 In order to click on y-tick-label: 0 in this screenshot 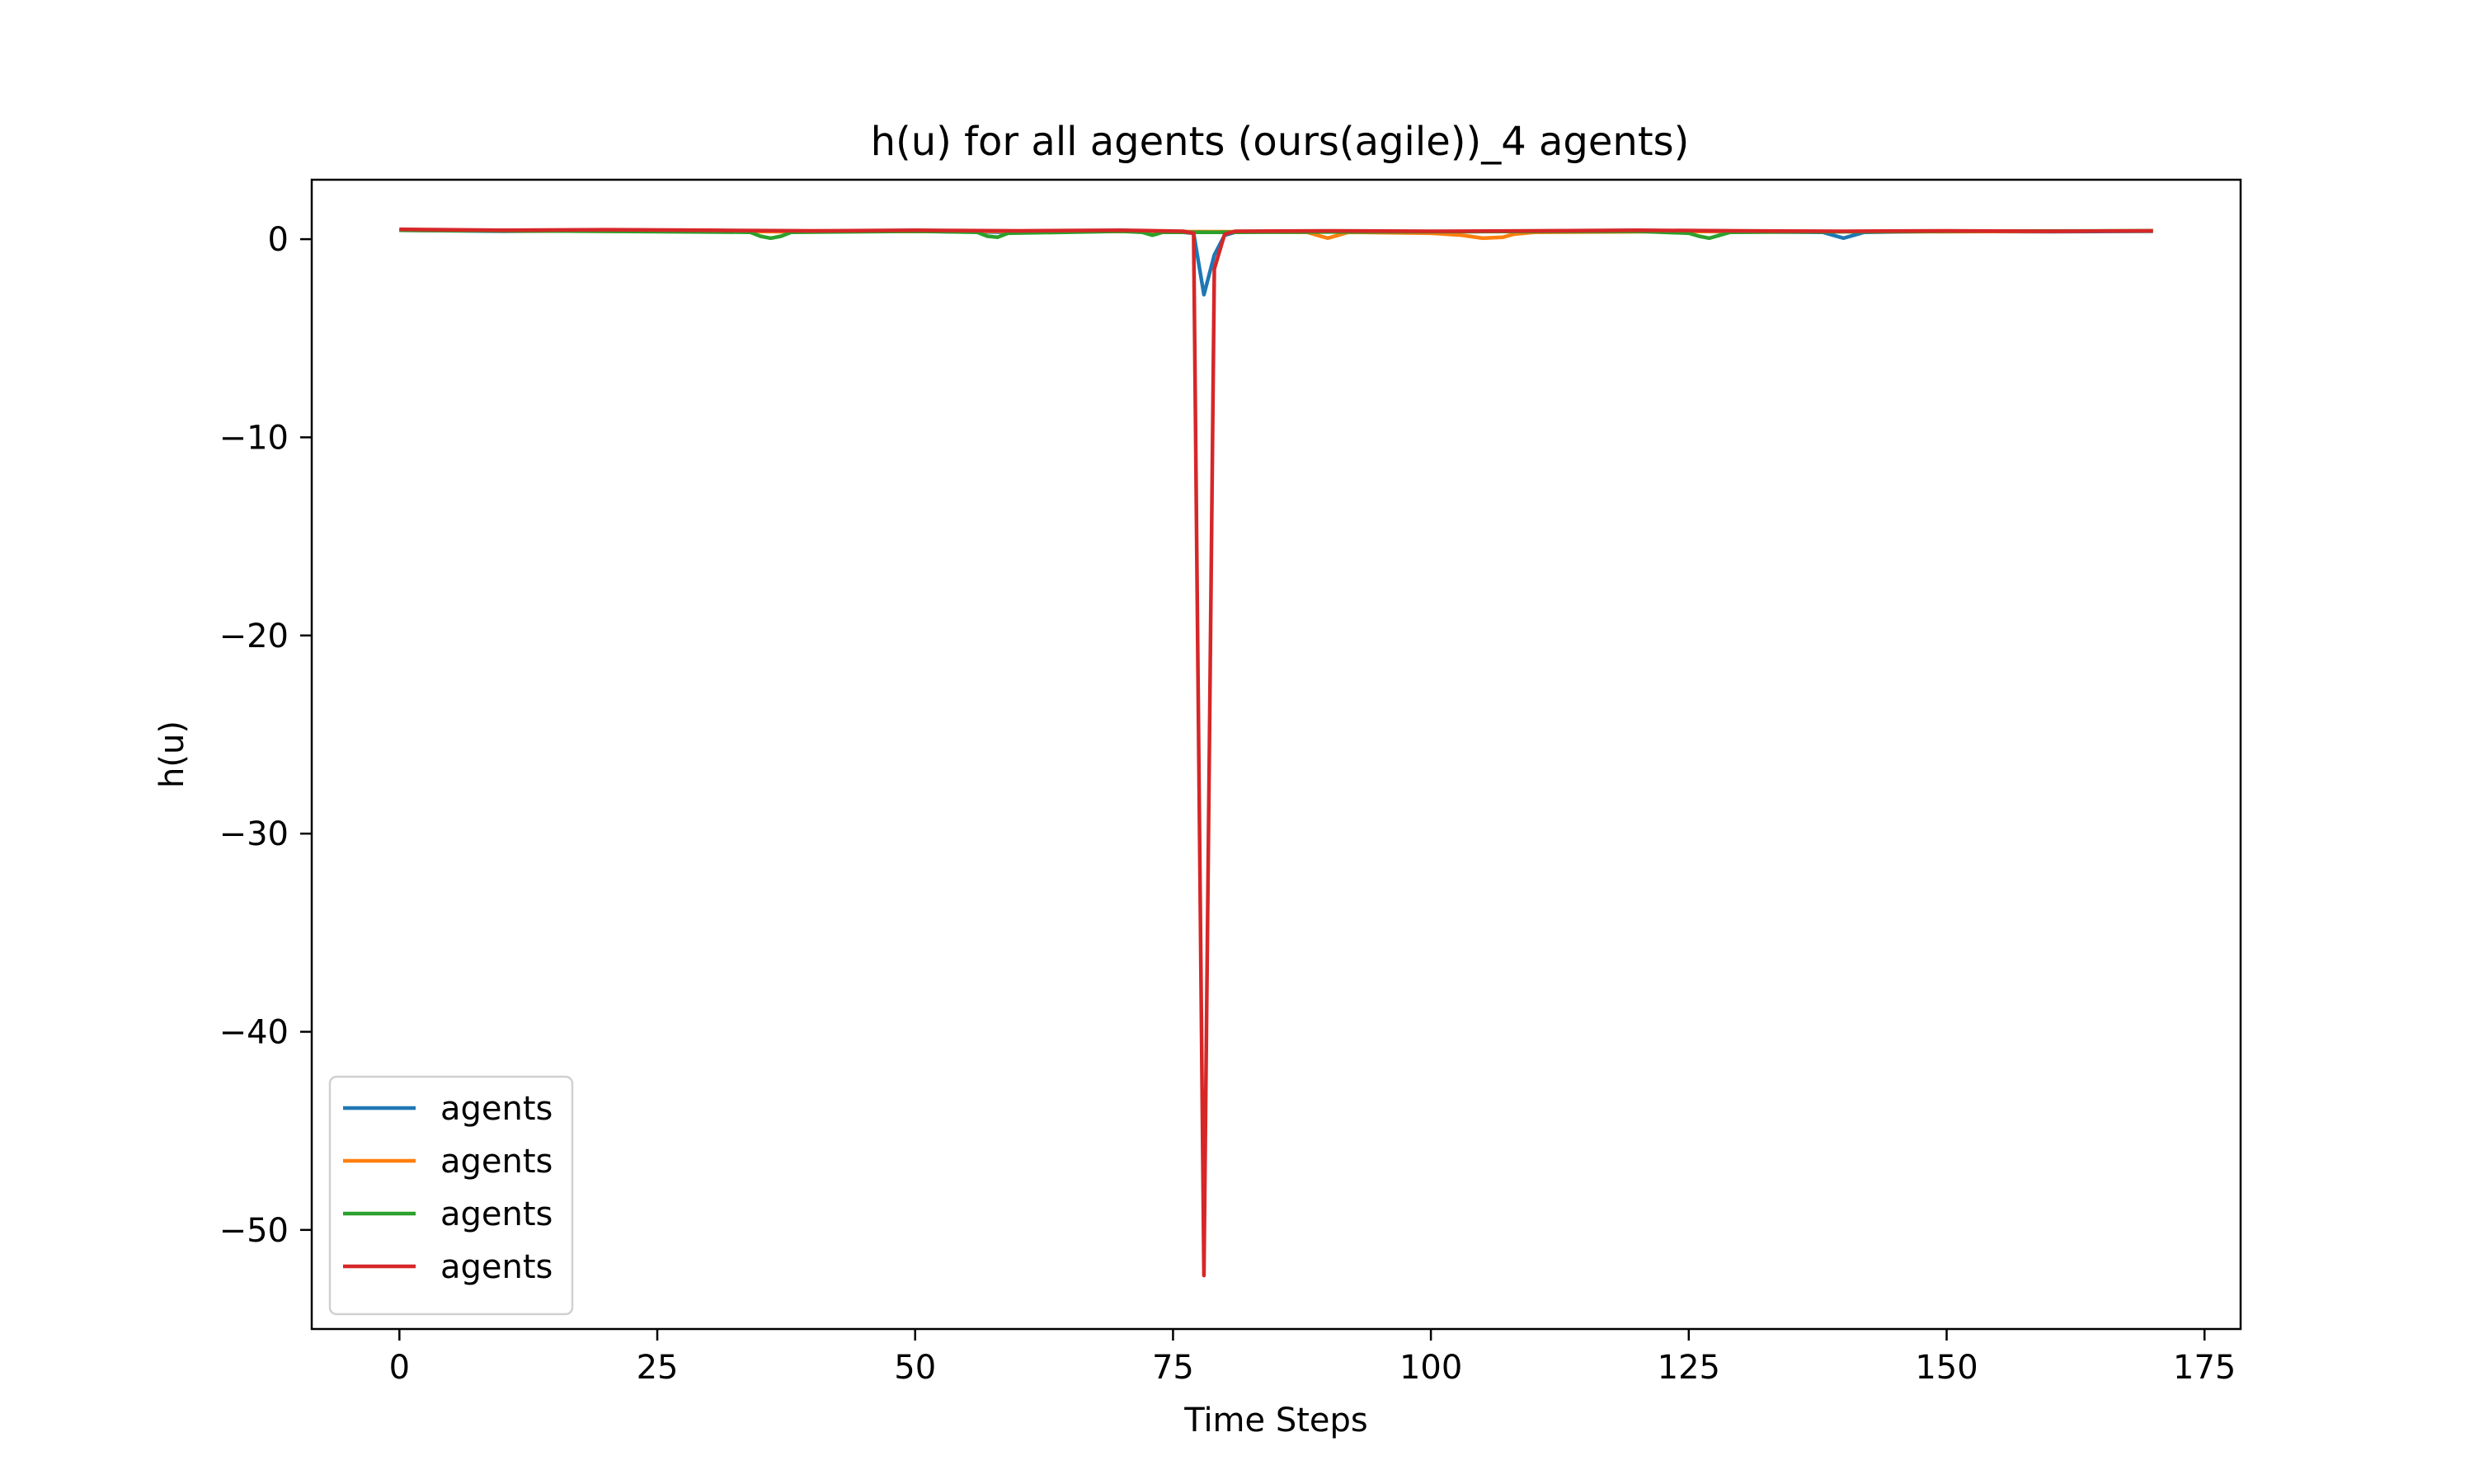, I will do `click(278, 240)`.